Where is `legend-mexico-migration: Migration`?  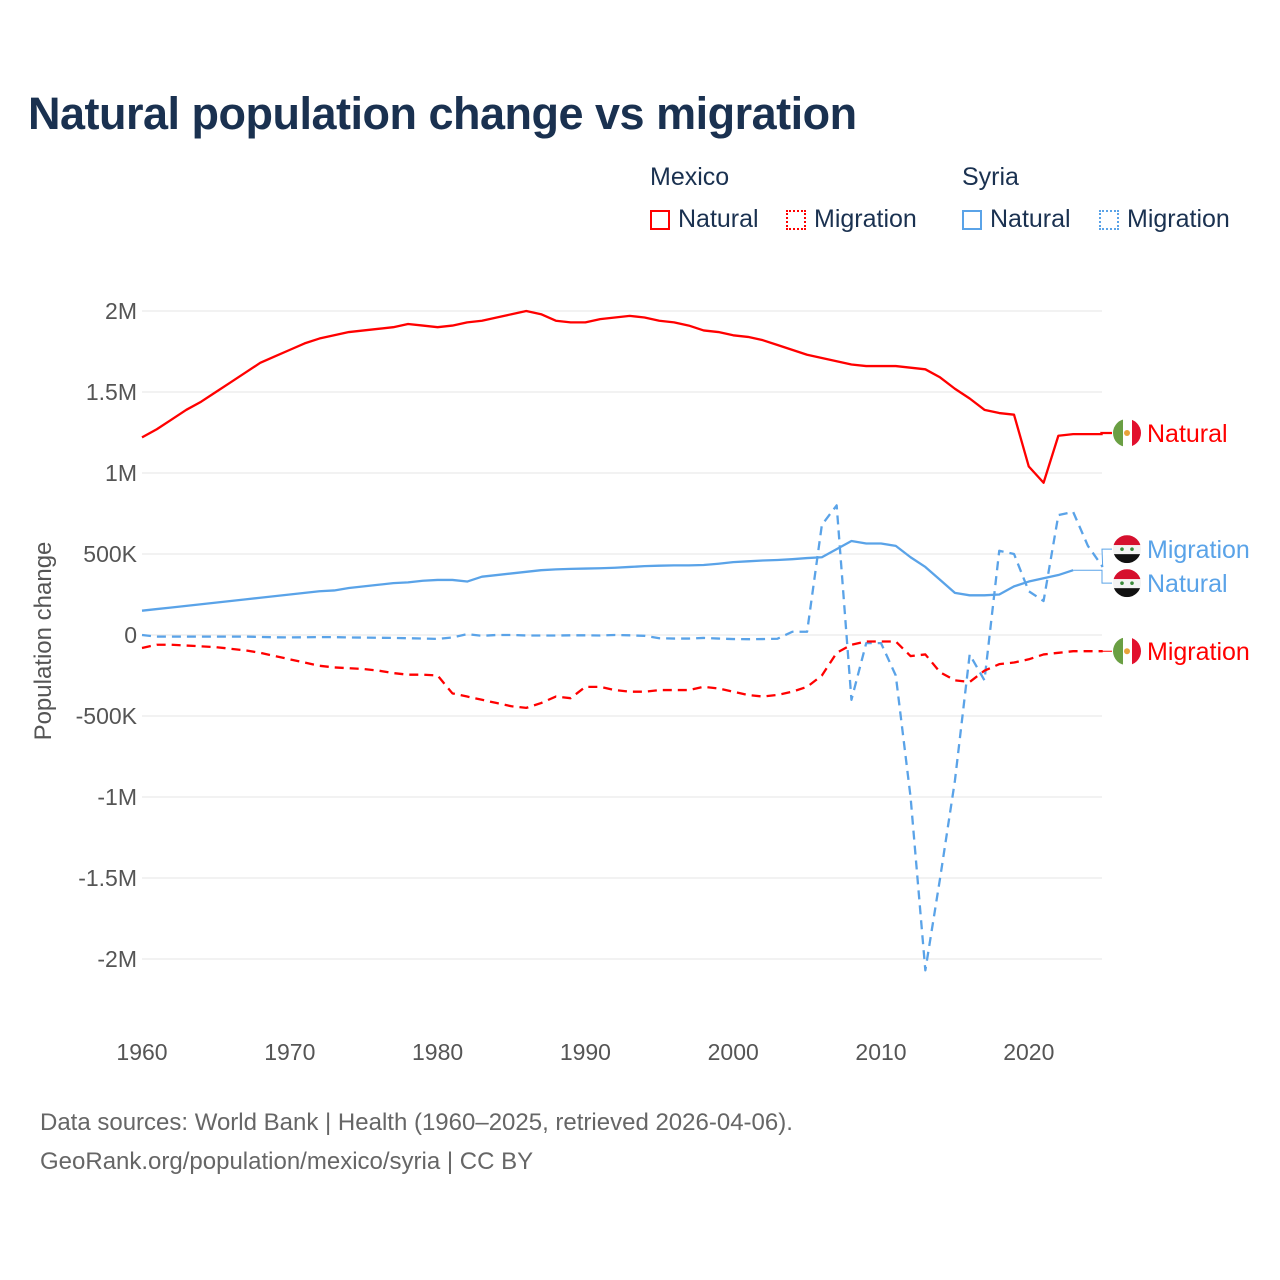
legend-mexico-migration: Migration is located at coordinates (851, 219).